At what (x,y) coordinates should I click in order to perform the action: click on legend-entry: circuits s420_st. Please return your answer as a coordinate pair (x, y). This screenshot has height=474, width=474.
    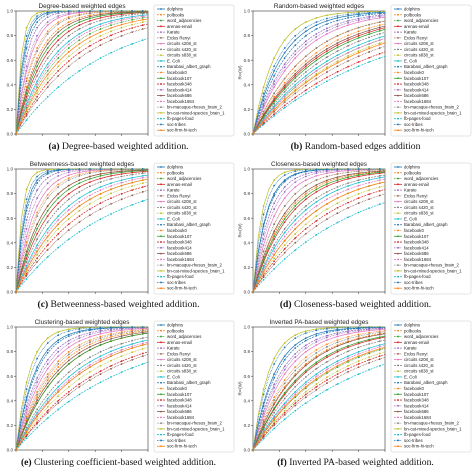
    Looking at the image, I should click on (182, 49).